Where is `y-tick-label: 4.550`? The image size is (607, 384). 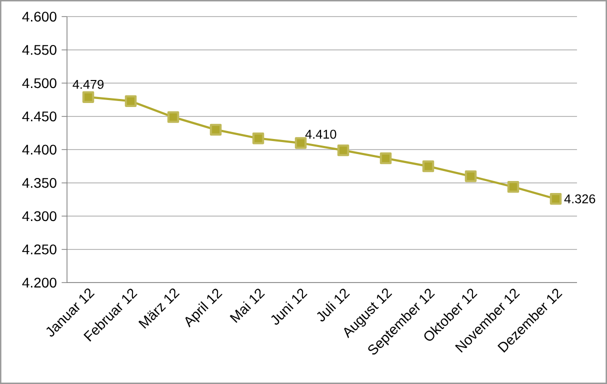 y-tick-label: 4.550 is located at coordinates (39, 49).